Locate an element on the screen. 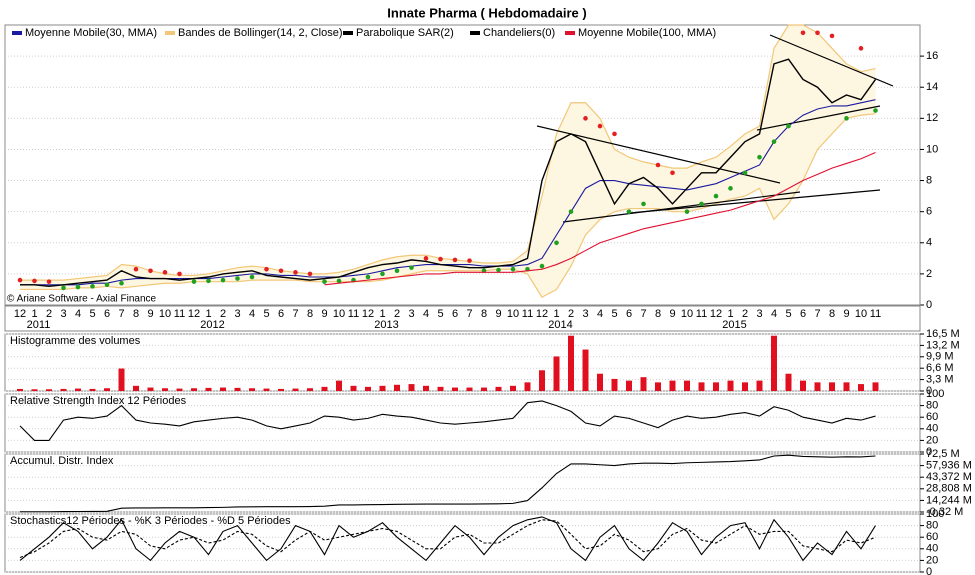  y-tick-label: 10 is located at coordinates (932, 149).